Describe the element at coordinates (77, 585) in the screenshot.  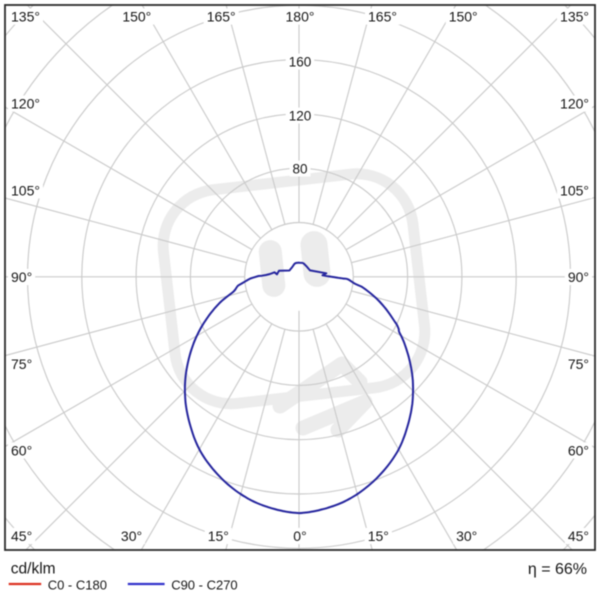
I see `svg-text: C0 - C180` at that location.